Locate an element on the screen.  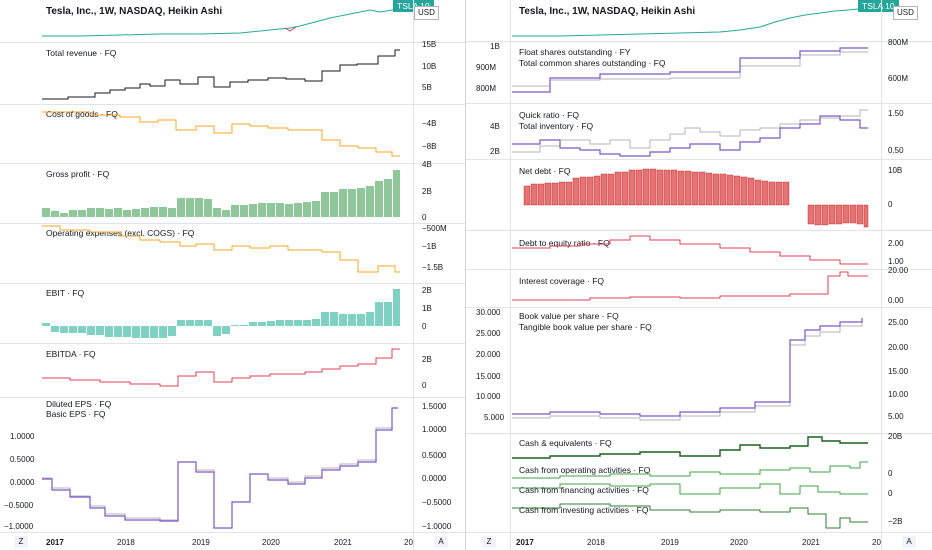
time-label: 20 is located at coordinates (408, 542).